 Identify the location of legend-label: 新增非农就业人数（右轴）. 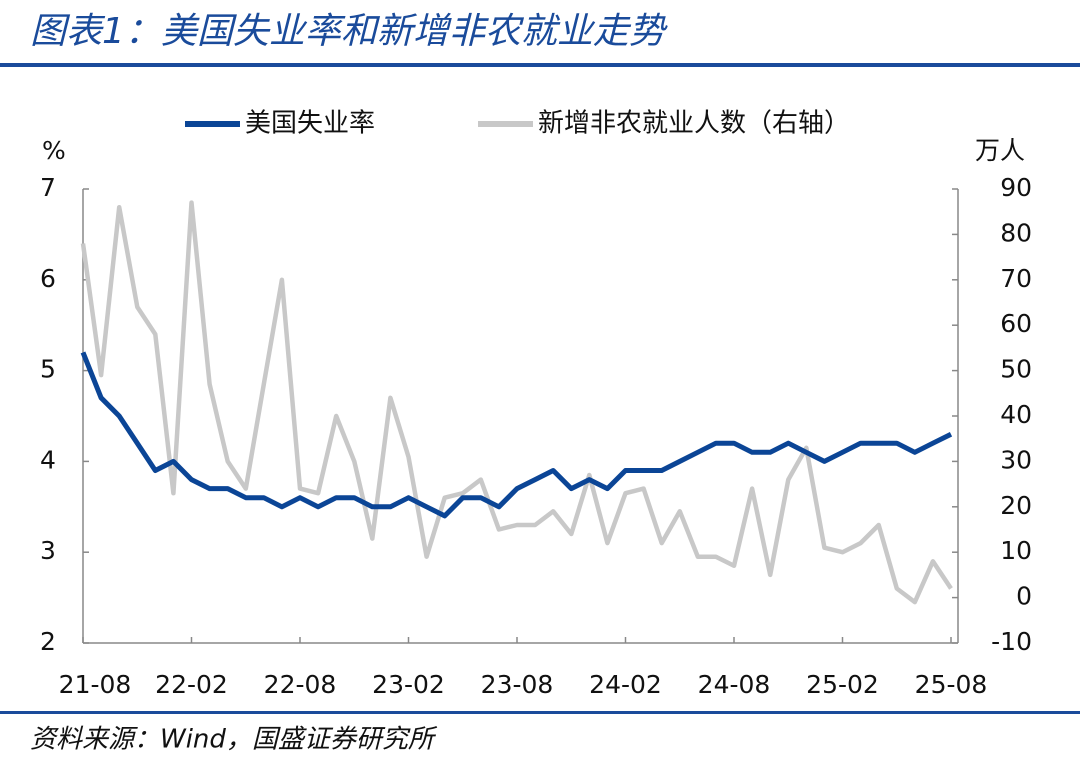
(694, 124).